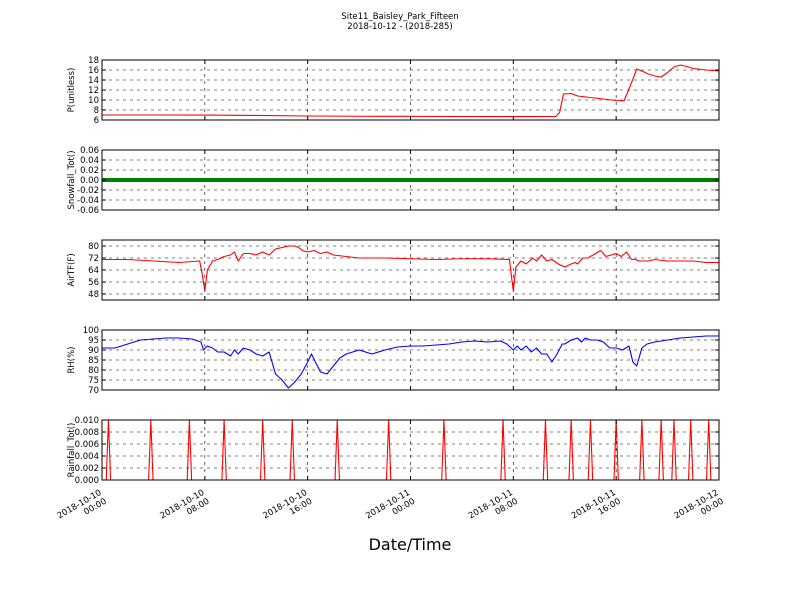 The width and height of the screenshot is (800, 600). I want to click on x-tick-label: 2018-10-1008:00, so click(185, 509).